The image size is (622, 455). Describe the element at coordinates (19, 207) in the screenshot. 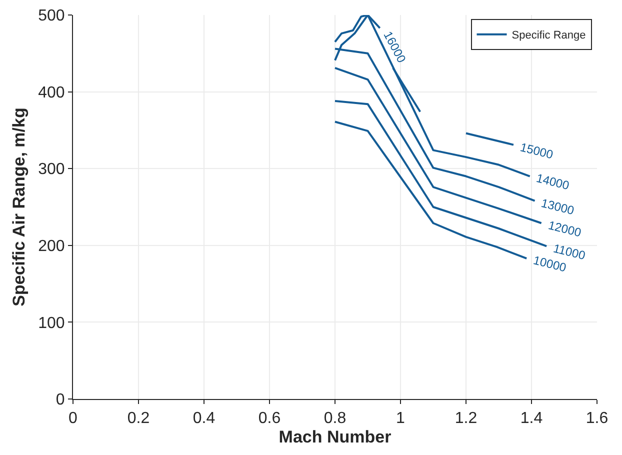

I see `y-axis-title: Specific Air Range, m/kg` at that location.